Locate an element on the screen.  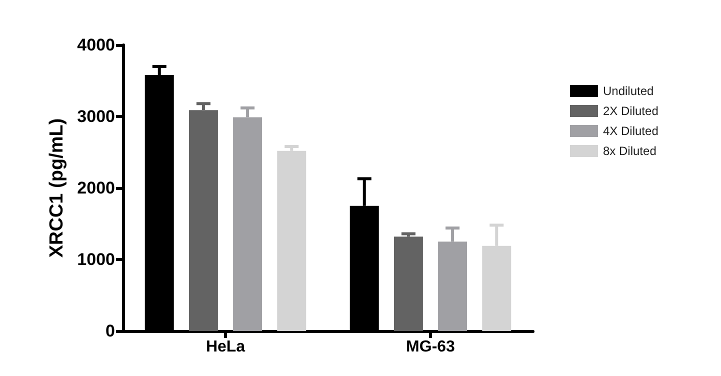
y-tick-label: 0 is located at coordinates (110, 331).